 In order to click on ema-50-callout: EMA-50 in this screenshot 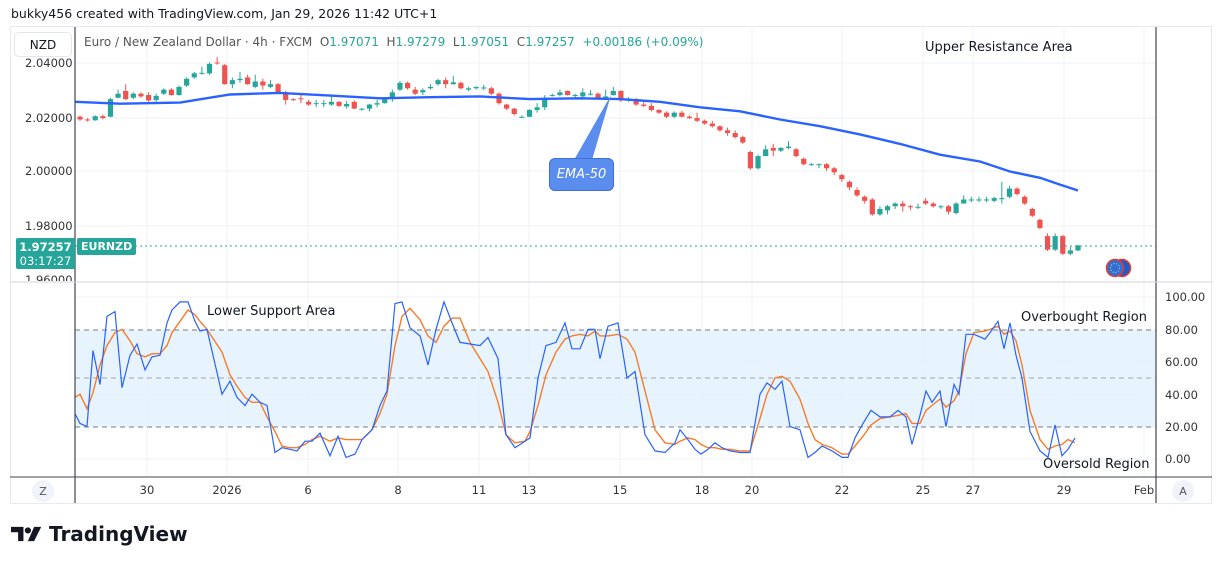, I will do `click(581, 174)`.